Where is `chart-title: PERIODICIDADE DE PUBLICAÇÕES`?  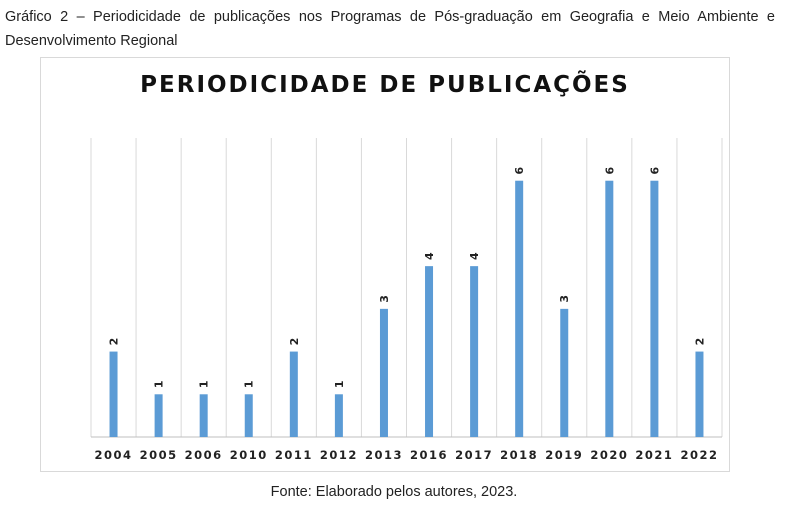
chart-title: PERIODICIDADE DE PUBLICAÇÕES is located at coordinates (385, 85).